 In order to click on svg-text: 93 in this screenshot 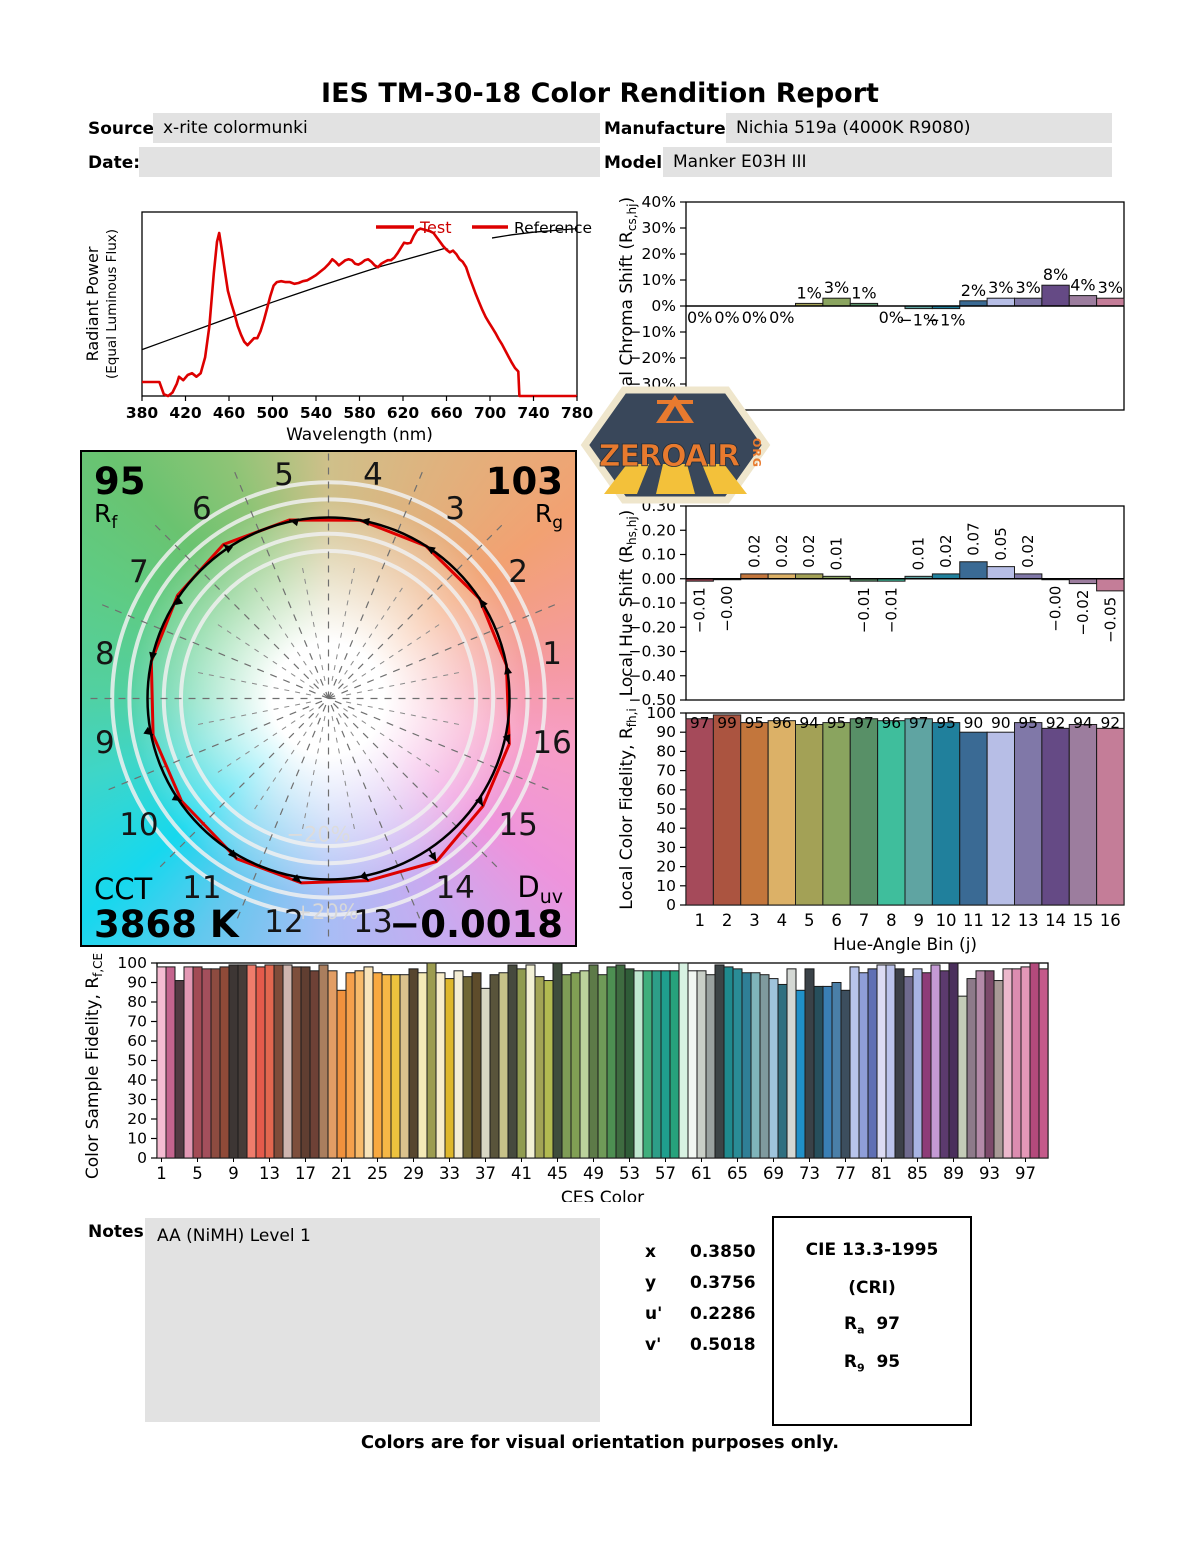, I will do `click(989, 1173)`.